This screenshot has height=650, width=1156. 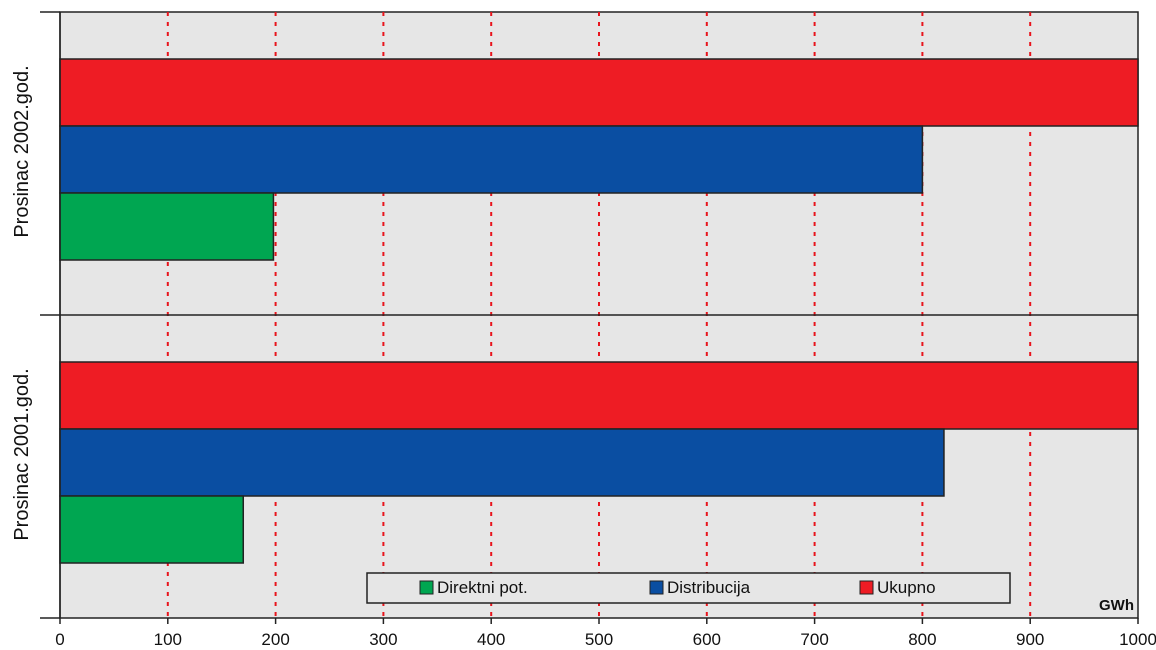 I want to click on x-tick-label: 1000, so click(x=1137, y=639).